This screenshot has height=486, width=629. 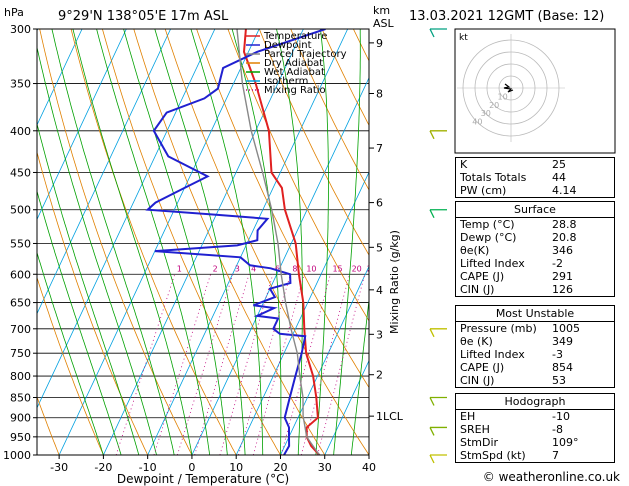 I want to click on series-temperature, so click(x=281, y=242).